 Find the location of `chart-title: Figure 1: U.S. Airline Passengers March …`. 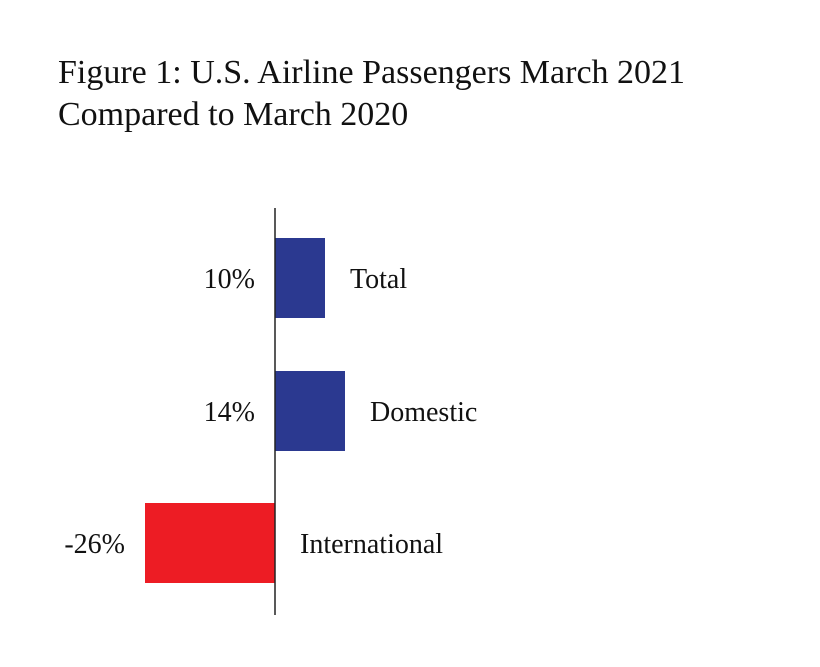

chart-title: Figure 1: U.S. Airline Passengers March … is located at coordinates (428, 94).